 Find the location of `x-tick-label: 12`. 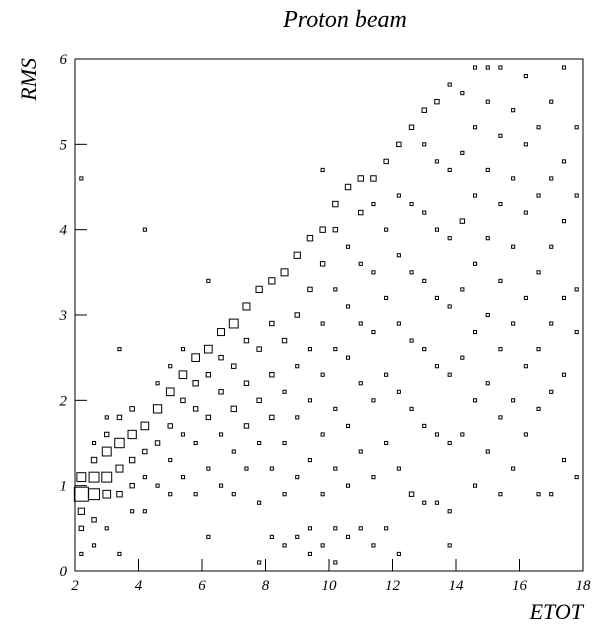

x-tick-label: 12 is located at coordinates (393, 586).